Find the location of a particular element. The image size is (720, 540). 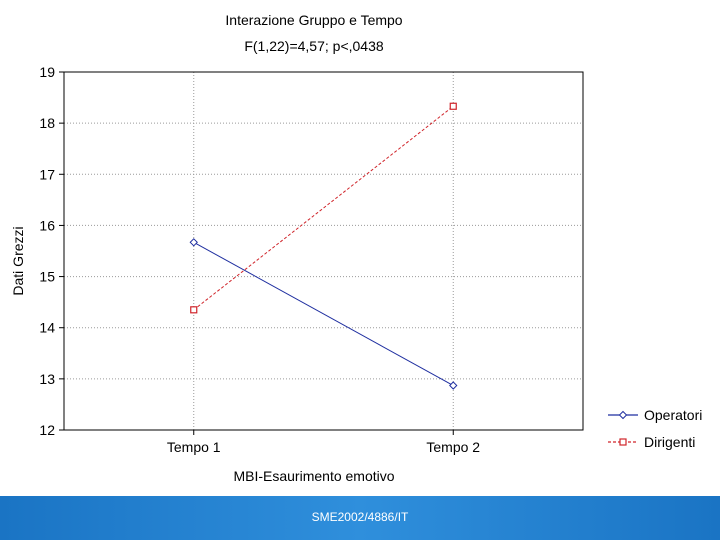

legend: Operatori Dirigenti is located at coordinates (655, 428).